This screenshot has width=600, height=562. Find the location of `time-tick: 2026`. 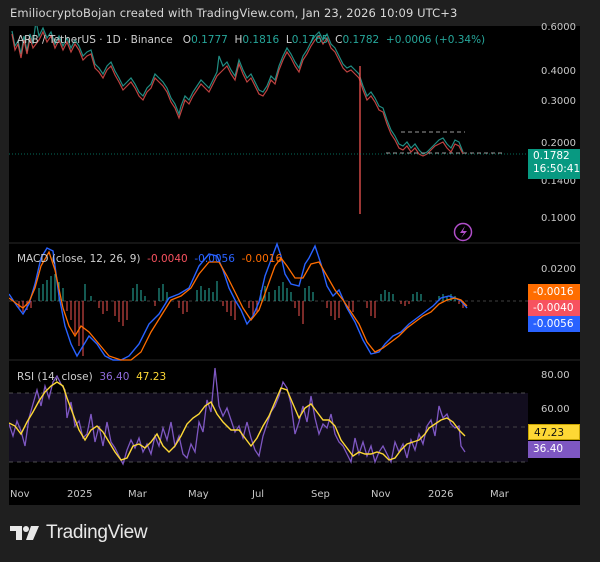

time-tick: 2026 is located at coordinates (441, 494).